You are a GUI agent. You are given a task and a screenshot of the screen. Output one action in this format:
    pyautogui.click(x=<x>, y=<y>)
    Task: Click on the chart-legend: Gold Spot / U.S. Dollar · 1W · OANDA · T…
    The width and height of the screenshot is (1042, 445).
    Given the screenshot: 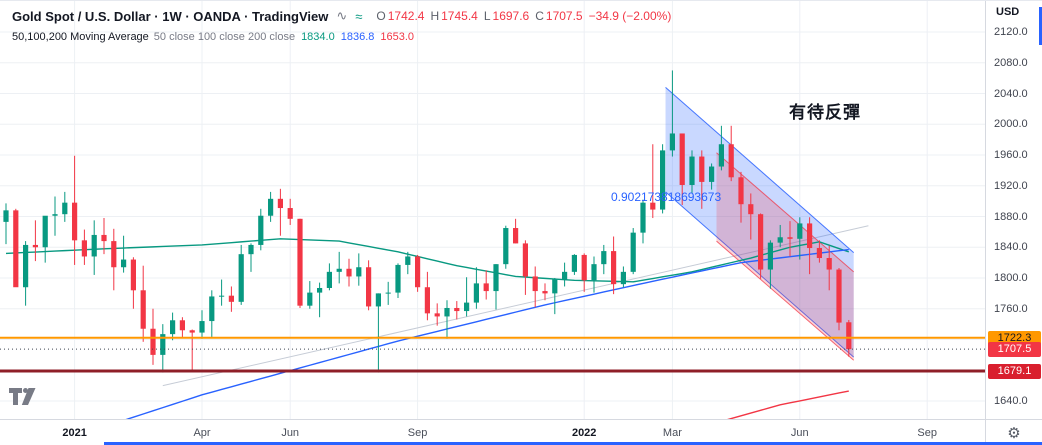 What is the action you would take?
    pyautogui.click(x=341, y=25)
    